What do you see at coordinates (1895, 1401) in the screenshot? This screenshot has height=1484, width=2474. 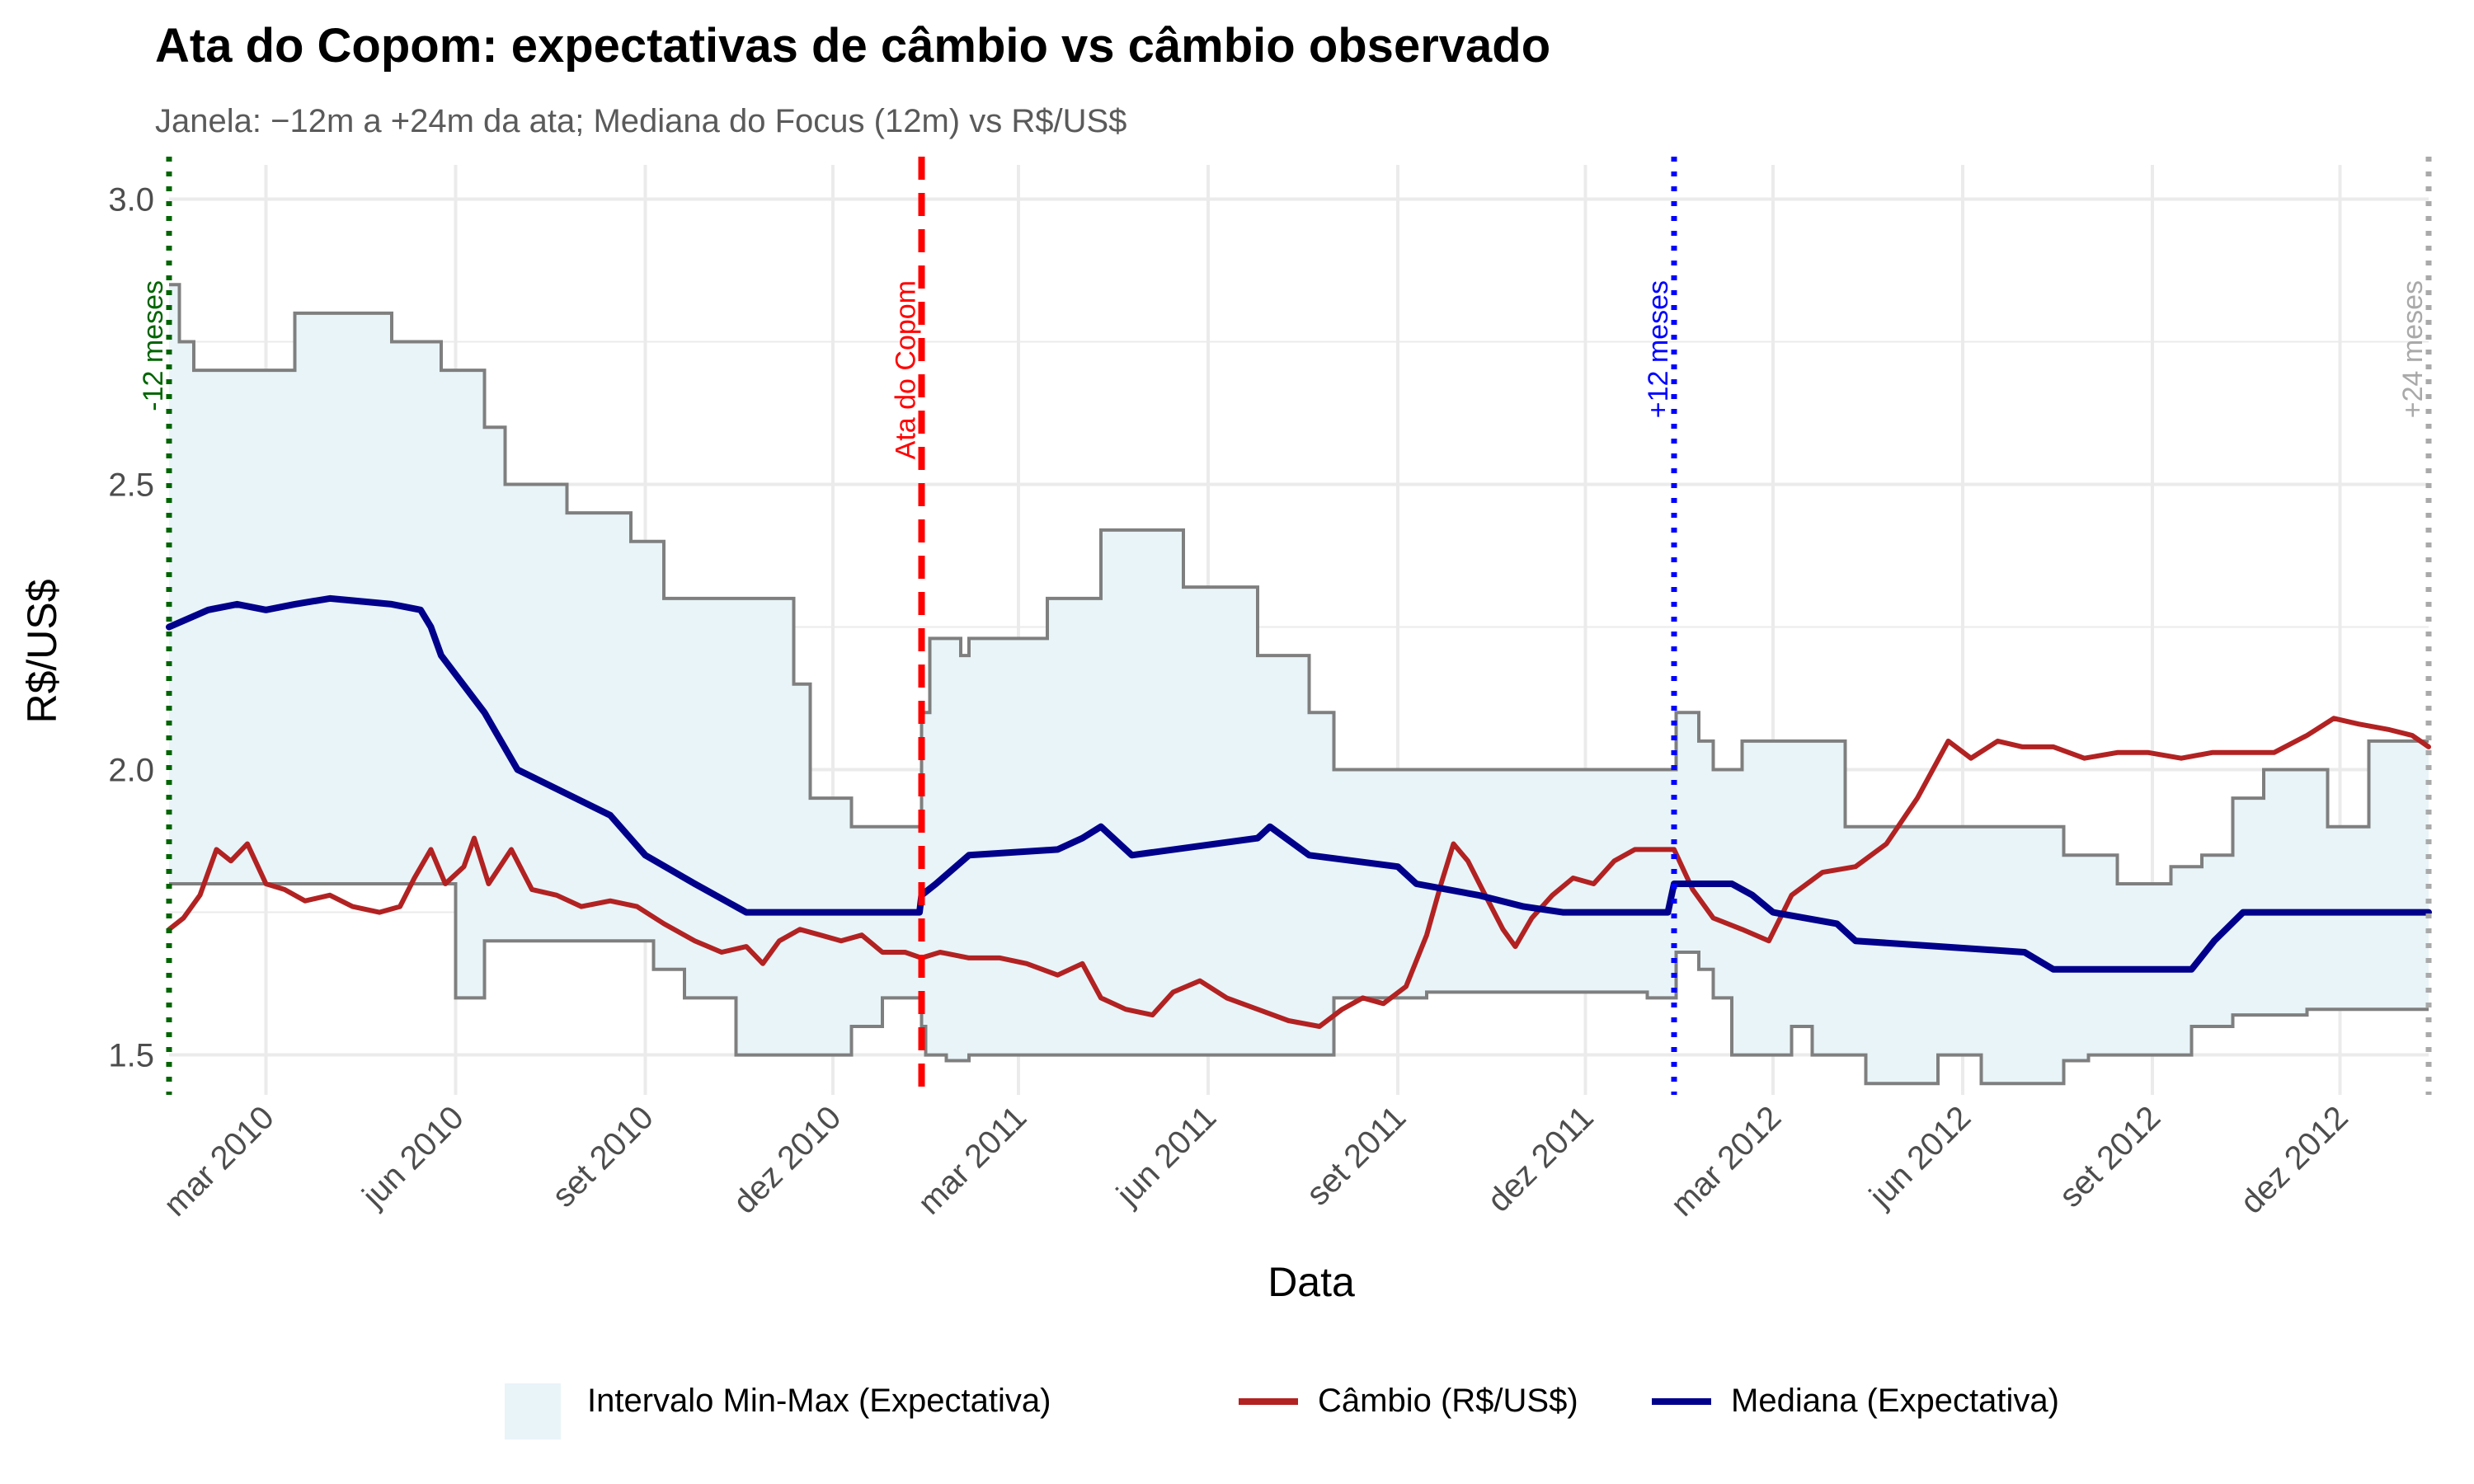 I see `legend-label-mediana: Mediana (Expectativa)` at bounding box center [1895, 1401].